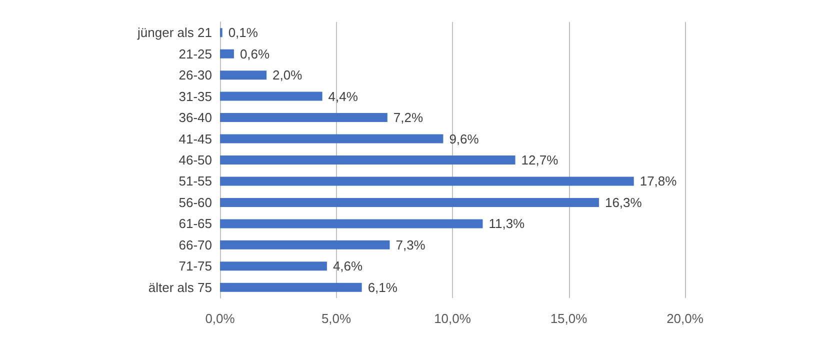 This screenshot has height=350, width=840. What do you see at coordinates (195, 266) in the screenshot?
I see `y-tick-label: 71-75` at bounding box center [195, 266].